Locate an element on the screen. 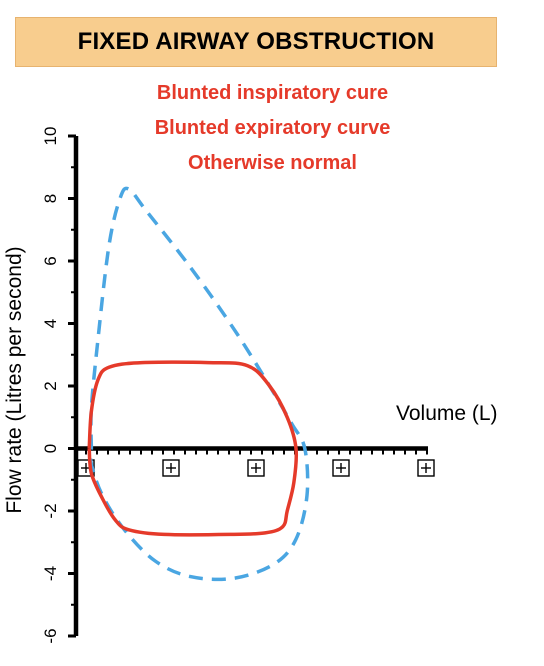 The image size is (544, 666). x-axis-title: Volume (L) is located at coordinates (447, 413).